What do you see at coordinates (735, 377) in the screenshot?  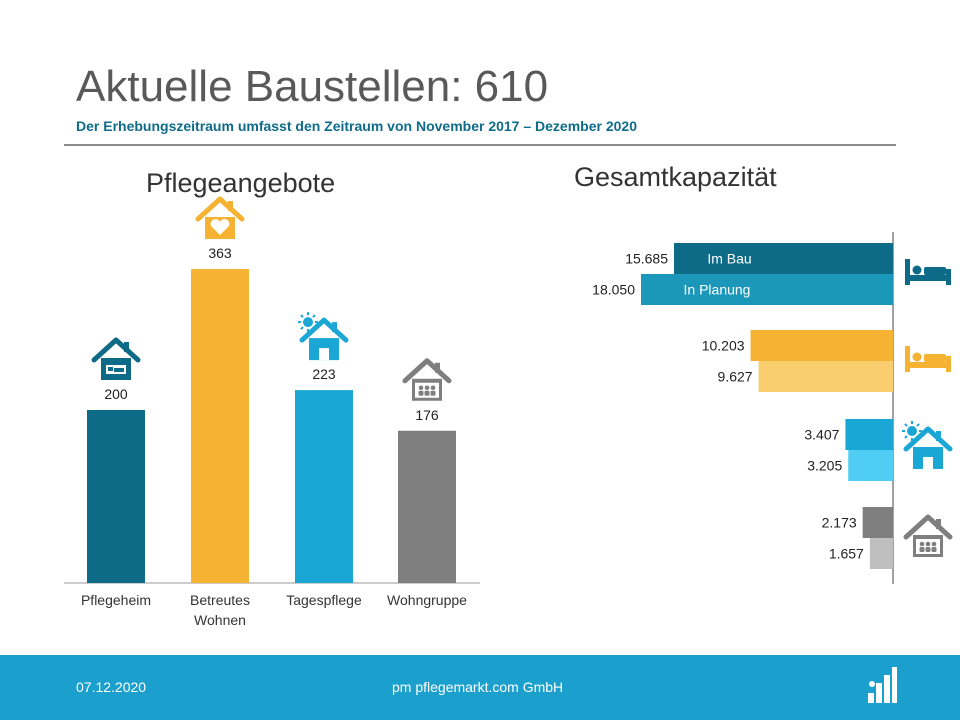 I see `hbar-label-2-2: 9.627` at bounding box center [735, 377].